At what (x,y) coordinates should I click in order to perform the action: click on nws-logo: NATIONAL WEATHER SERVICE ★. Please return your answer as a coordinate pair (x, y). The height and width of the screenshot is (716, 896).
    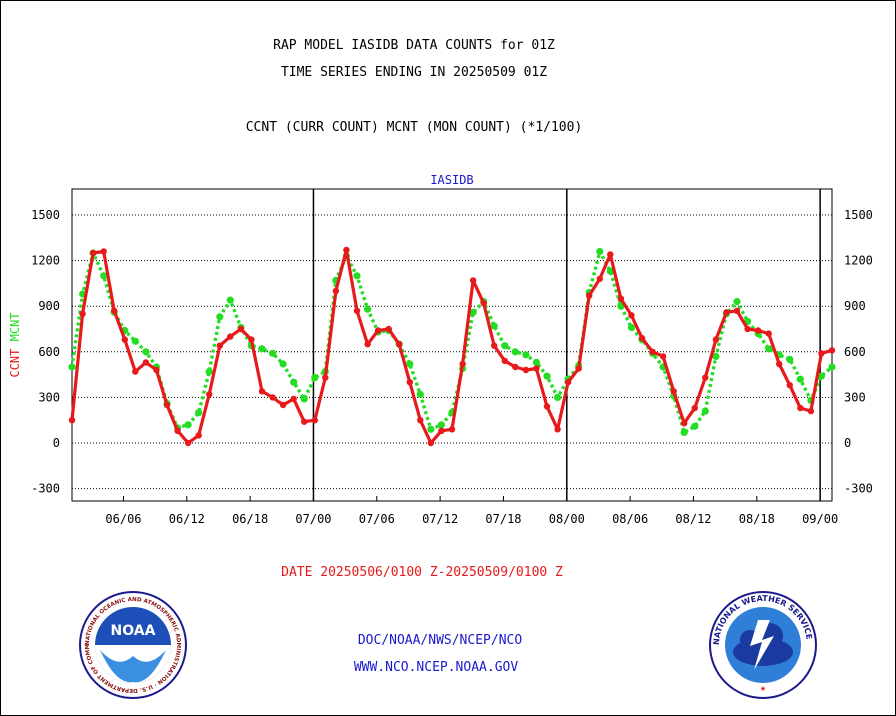
    Looking at the image, I should click on (763, 645).